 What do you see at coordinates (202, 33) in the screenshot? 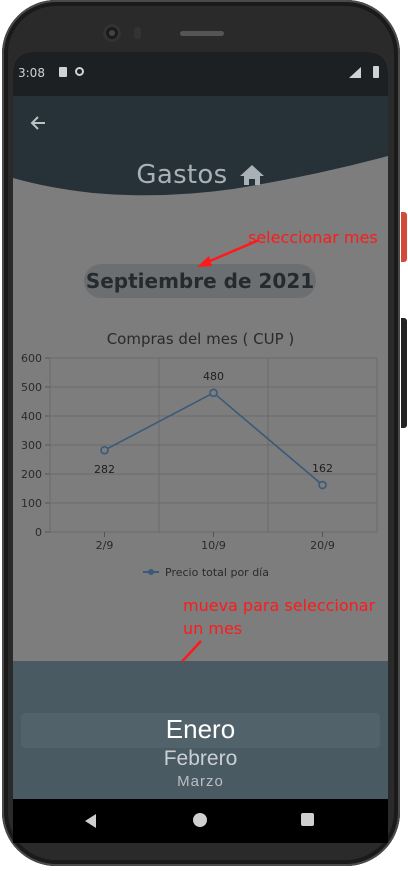
I see `speaker-grille` at bounding box center [202, 33].